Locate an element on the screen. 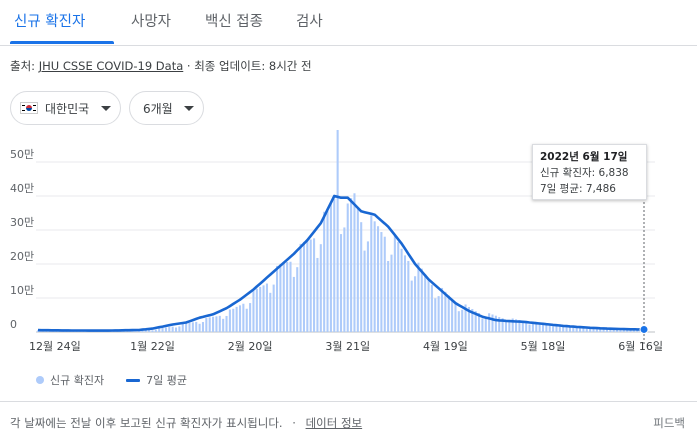  range-dropdown: 6개월 is located at coordinates (166, 108).